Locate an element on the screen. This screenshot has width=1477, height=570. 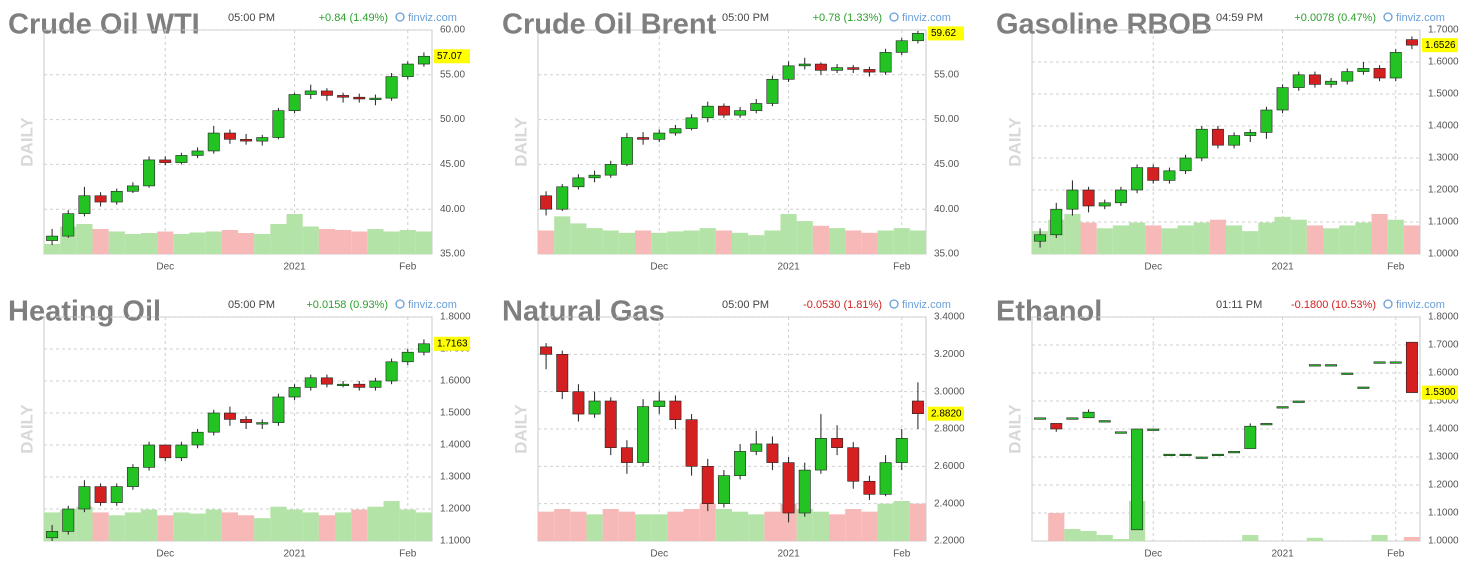
y-tick-label: 3.2000 is located at coordinates (949, 354).